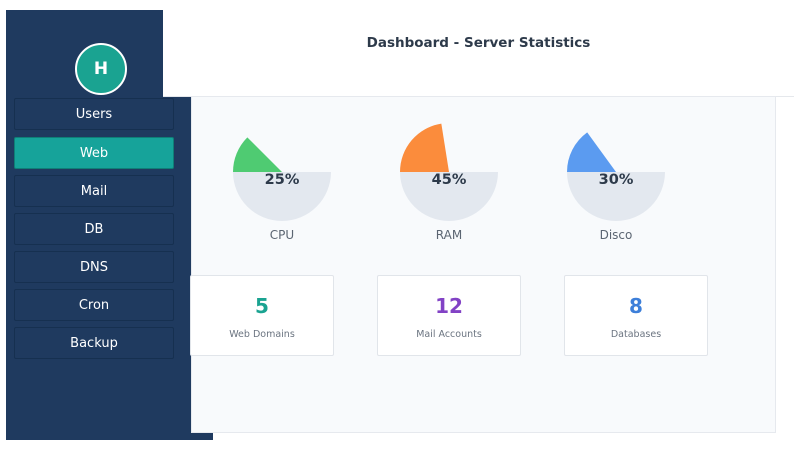  Describe the element at coordinates (616, 180) in the screenshot. I see `gauge-disco-value: 30%` at that location.